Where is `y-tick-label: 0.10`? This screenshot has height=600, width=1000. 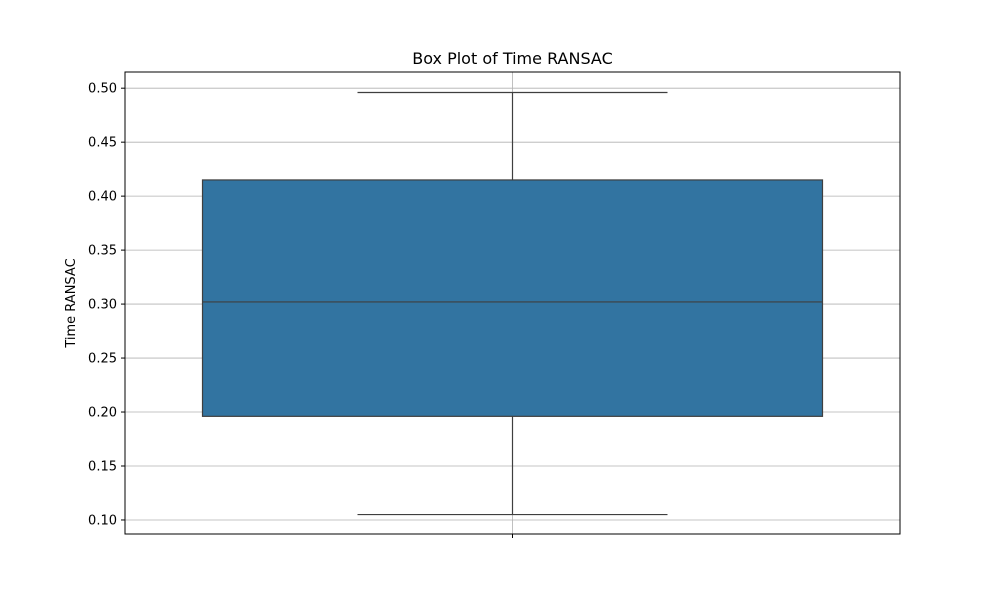
y-tick-label: 0.10 is located at coordinates (102, 520).